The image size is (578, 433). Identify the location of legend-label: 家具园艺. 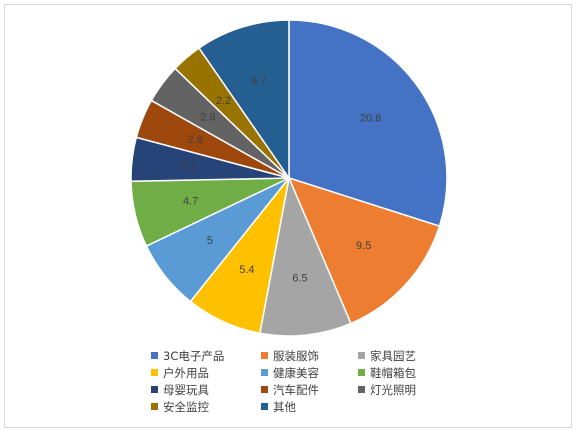
(393, 355).